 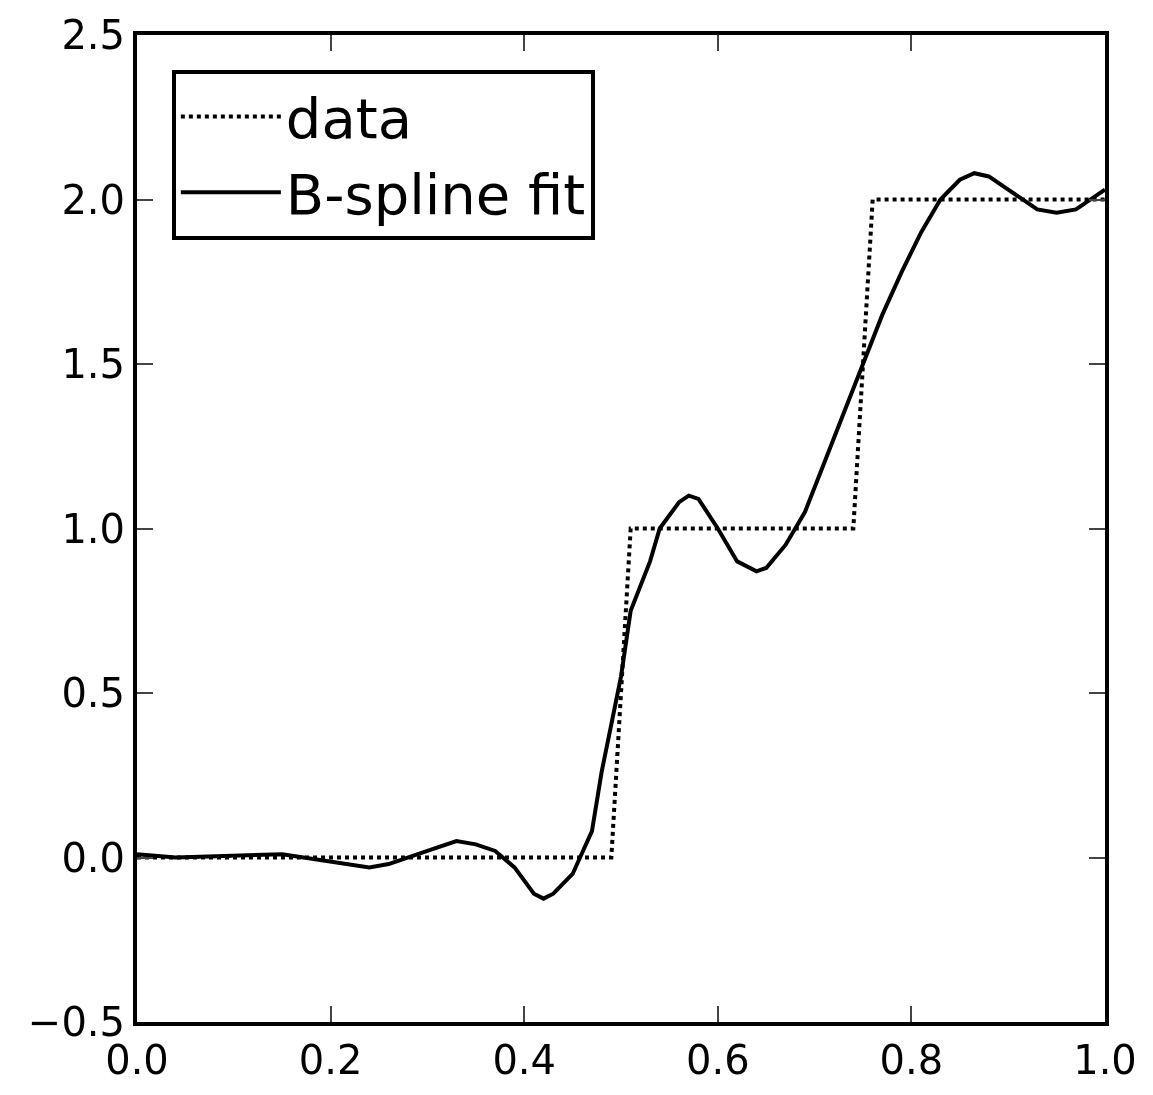 I want to click on y-tick-label: 0.0, so click(x=93, y=857).